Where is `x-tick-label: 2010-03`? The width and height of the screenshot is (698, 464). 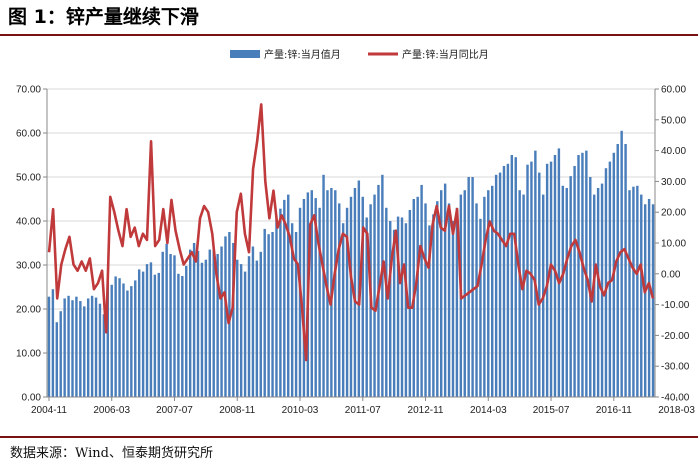 x-tick-label: 2010-03 is located at coordinates (300, 410).